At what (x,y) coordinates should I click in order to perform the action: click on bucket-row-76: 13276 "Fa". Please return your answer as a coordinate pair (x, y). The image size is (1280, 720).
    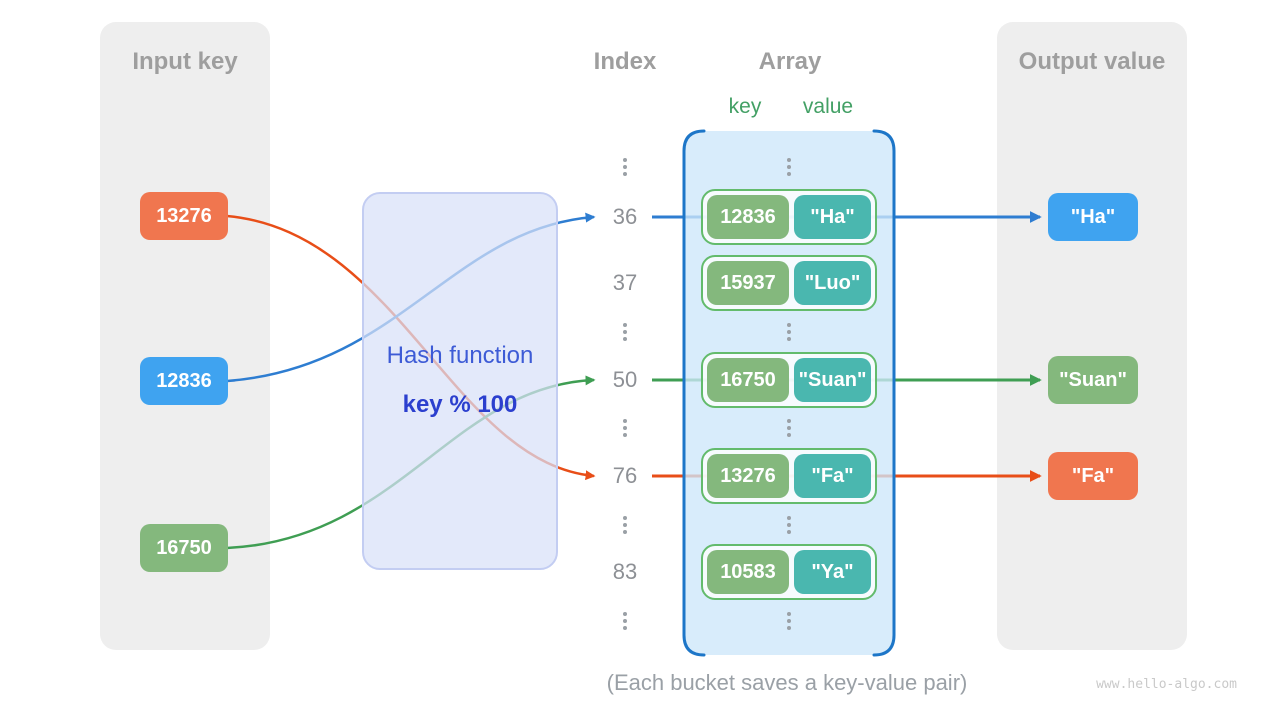
    Looking at the image, I should click on (789, 476).